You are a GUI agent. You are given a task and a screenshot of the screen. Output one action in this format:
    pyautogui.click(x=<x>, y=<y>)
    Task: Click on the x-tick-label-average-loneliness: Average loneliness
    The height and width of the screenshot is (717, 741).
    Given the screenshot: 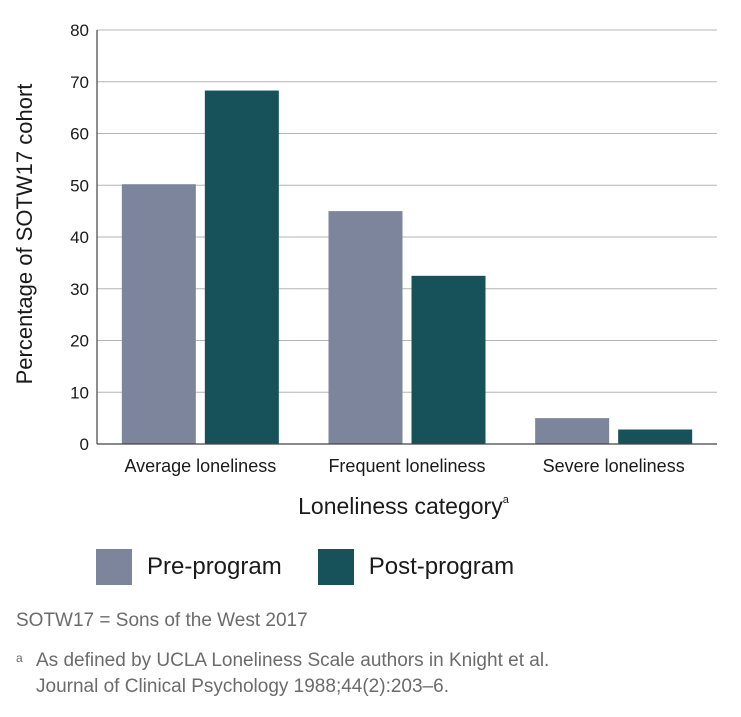 What is the action you would take?
    pyautogui.click(x=200, y=466)
    